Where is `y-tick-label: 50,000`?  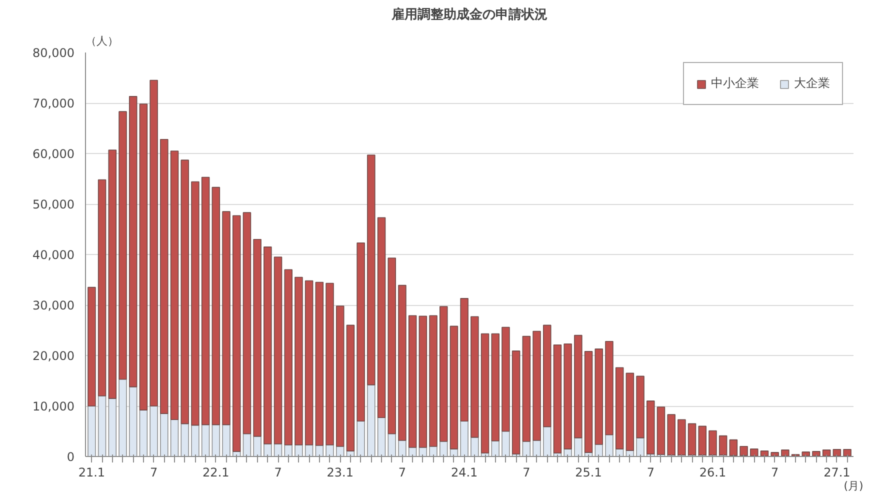
y-tick-label: 50,000 is located at coordinates (53, 205).